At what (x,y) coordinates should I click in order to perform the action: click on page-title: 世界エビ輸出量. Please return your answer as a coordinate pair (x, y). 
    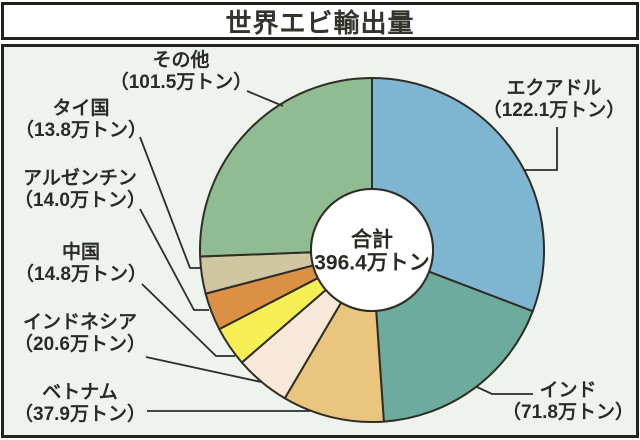
    Looking at the image, I should click on (320, 22).